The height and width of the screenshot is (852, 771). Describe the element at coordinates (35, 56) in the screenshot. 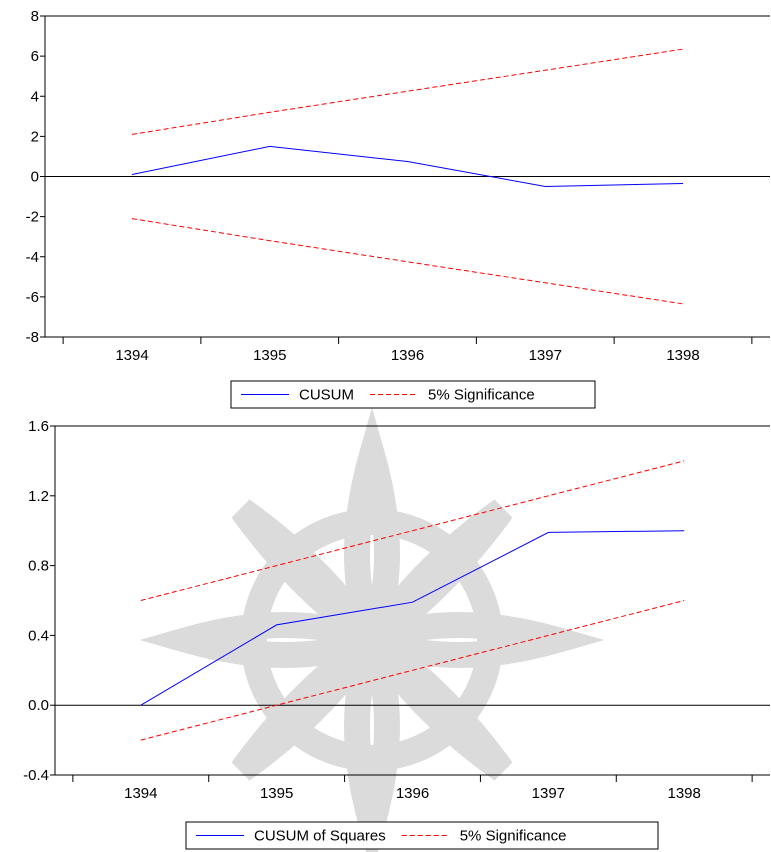

I see `y-tick-label: 6` at that location.